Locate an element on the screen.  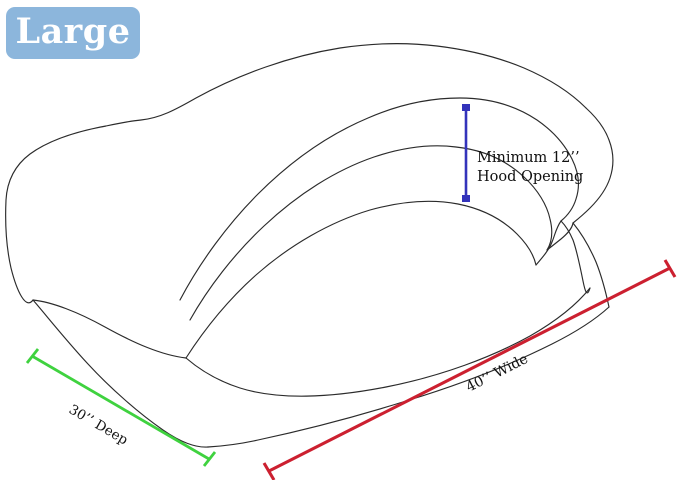
depth-dimension: 30’’ Deep is located at coordinates (121, 407).